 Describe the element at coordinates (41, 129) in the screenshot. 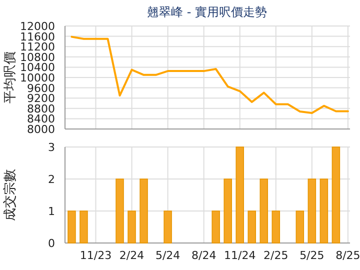

I see `y-tick-label: 8000` at that location.